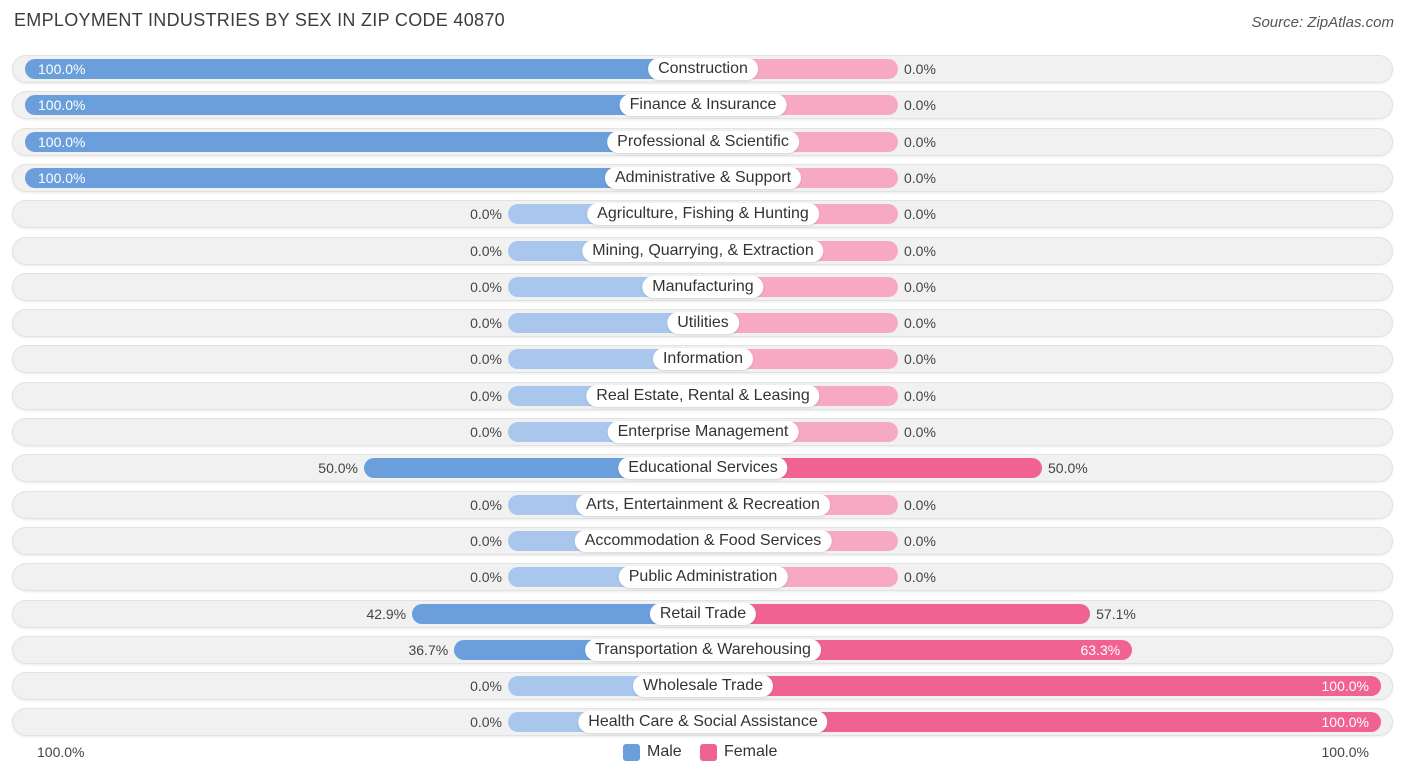 The image size is (1406, 776). I want to click on legend-swatch-female, so click(708, 752).